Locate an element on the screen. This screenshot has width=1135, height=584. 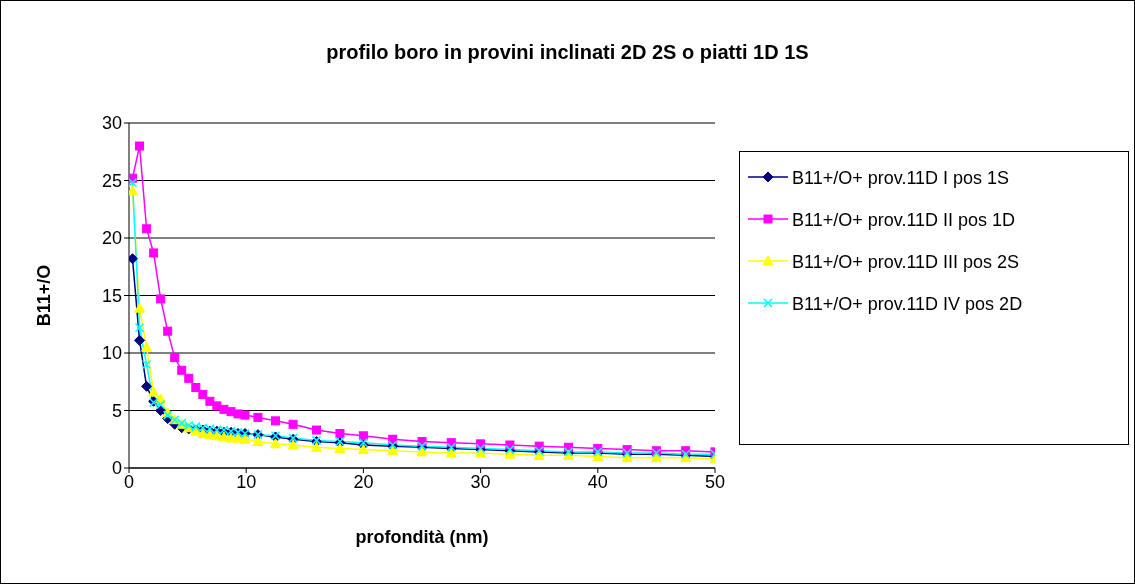
y-tick-label: 0 is located at coordinates (116, 468).